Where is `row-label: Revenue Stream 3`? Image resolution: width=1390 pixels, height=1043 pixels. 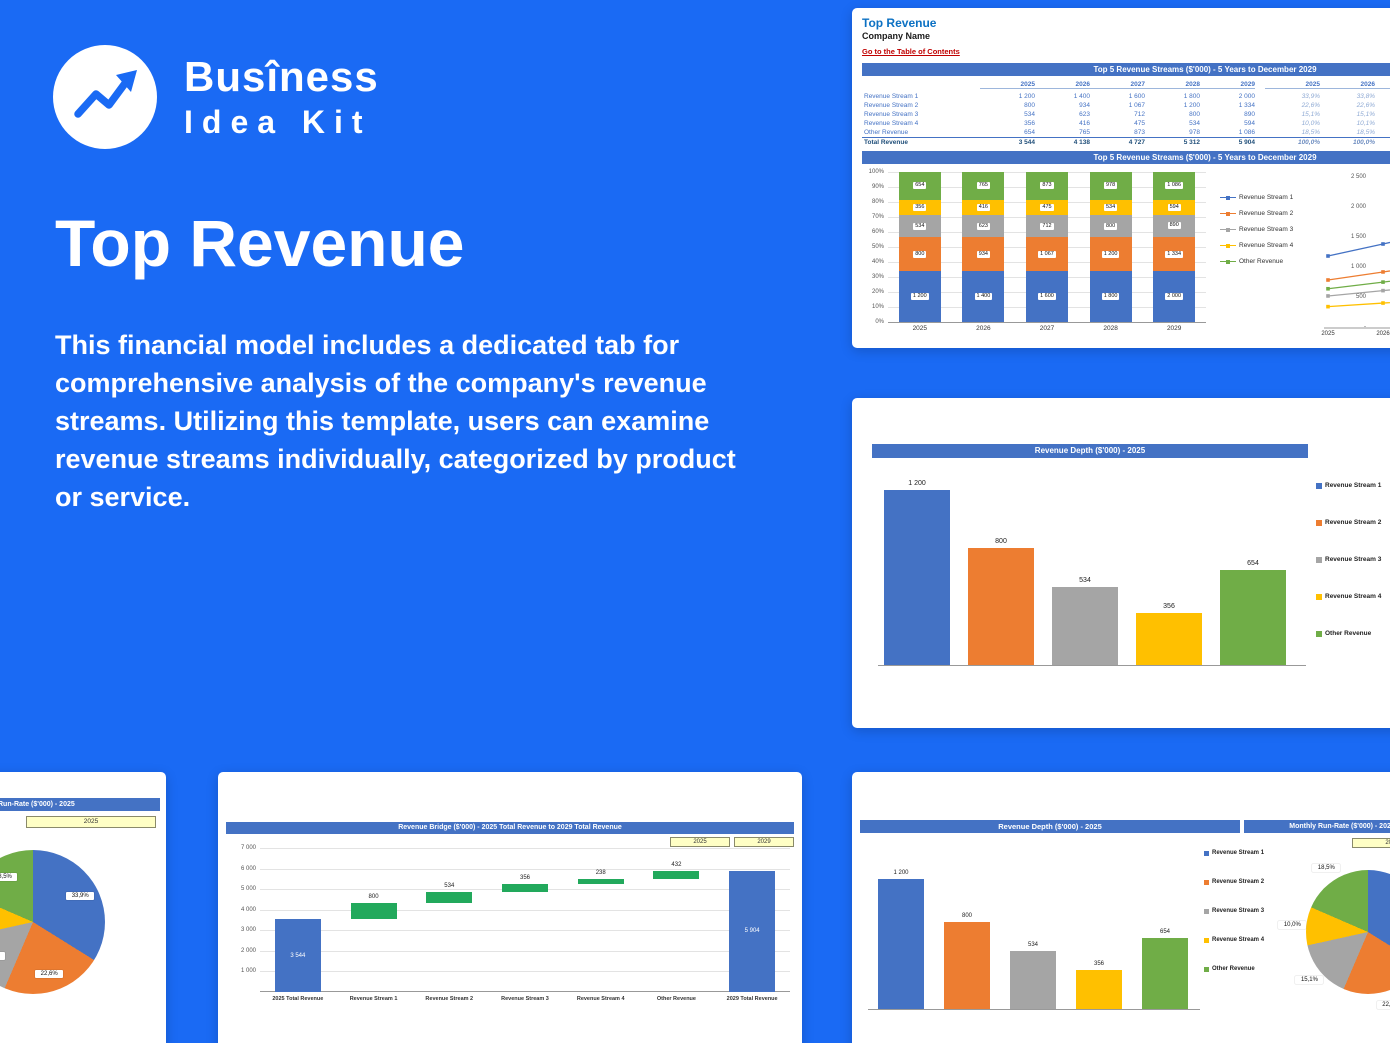 row-label: Revenue Stream 3 is located at coordinates (891, 114).